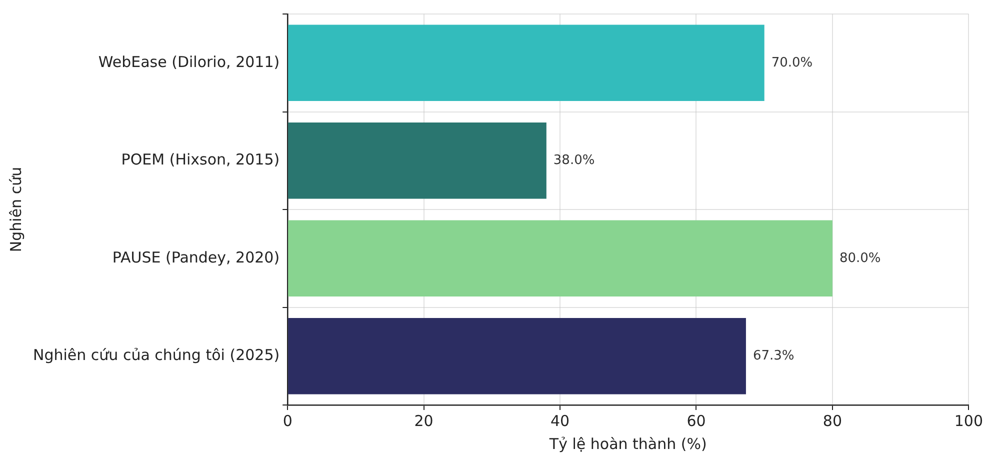  I want to click on x-tick-label: 20, so click(424, 421).